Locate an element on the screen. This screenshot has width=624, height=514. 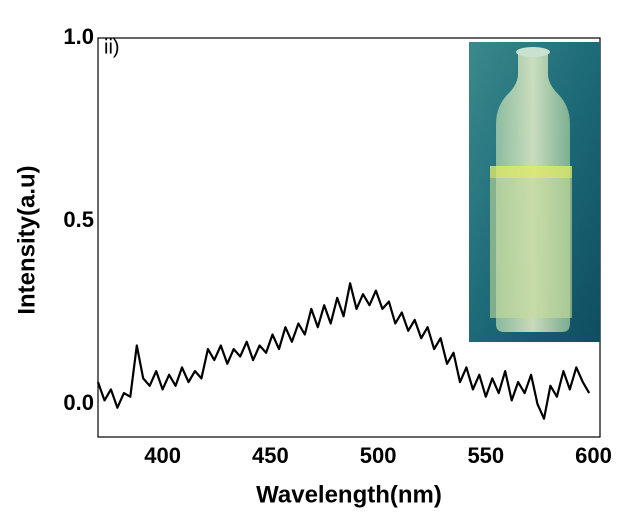
y-tick-label: 1.0 is located at coordinates (78, 36).